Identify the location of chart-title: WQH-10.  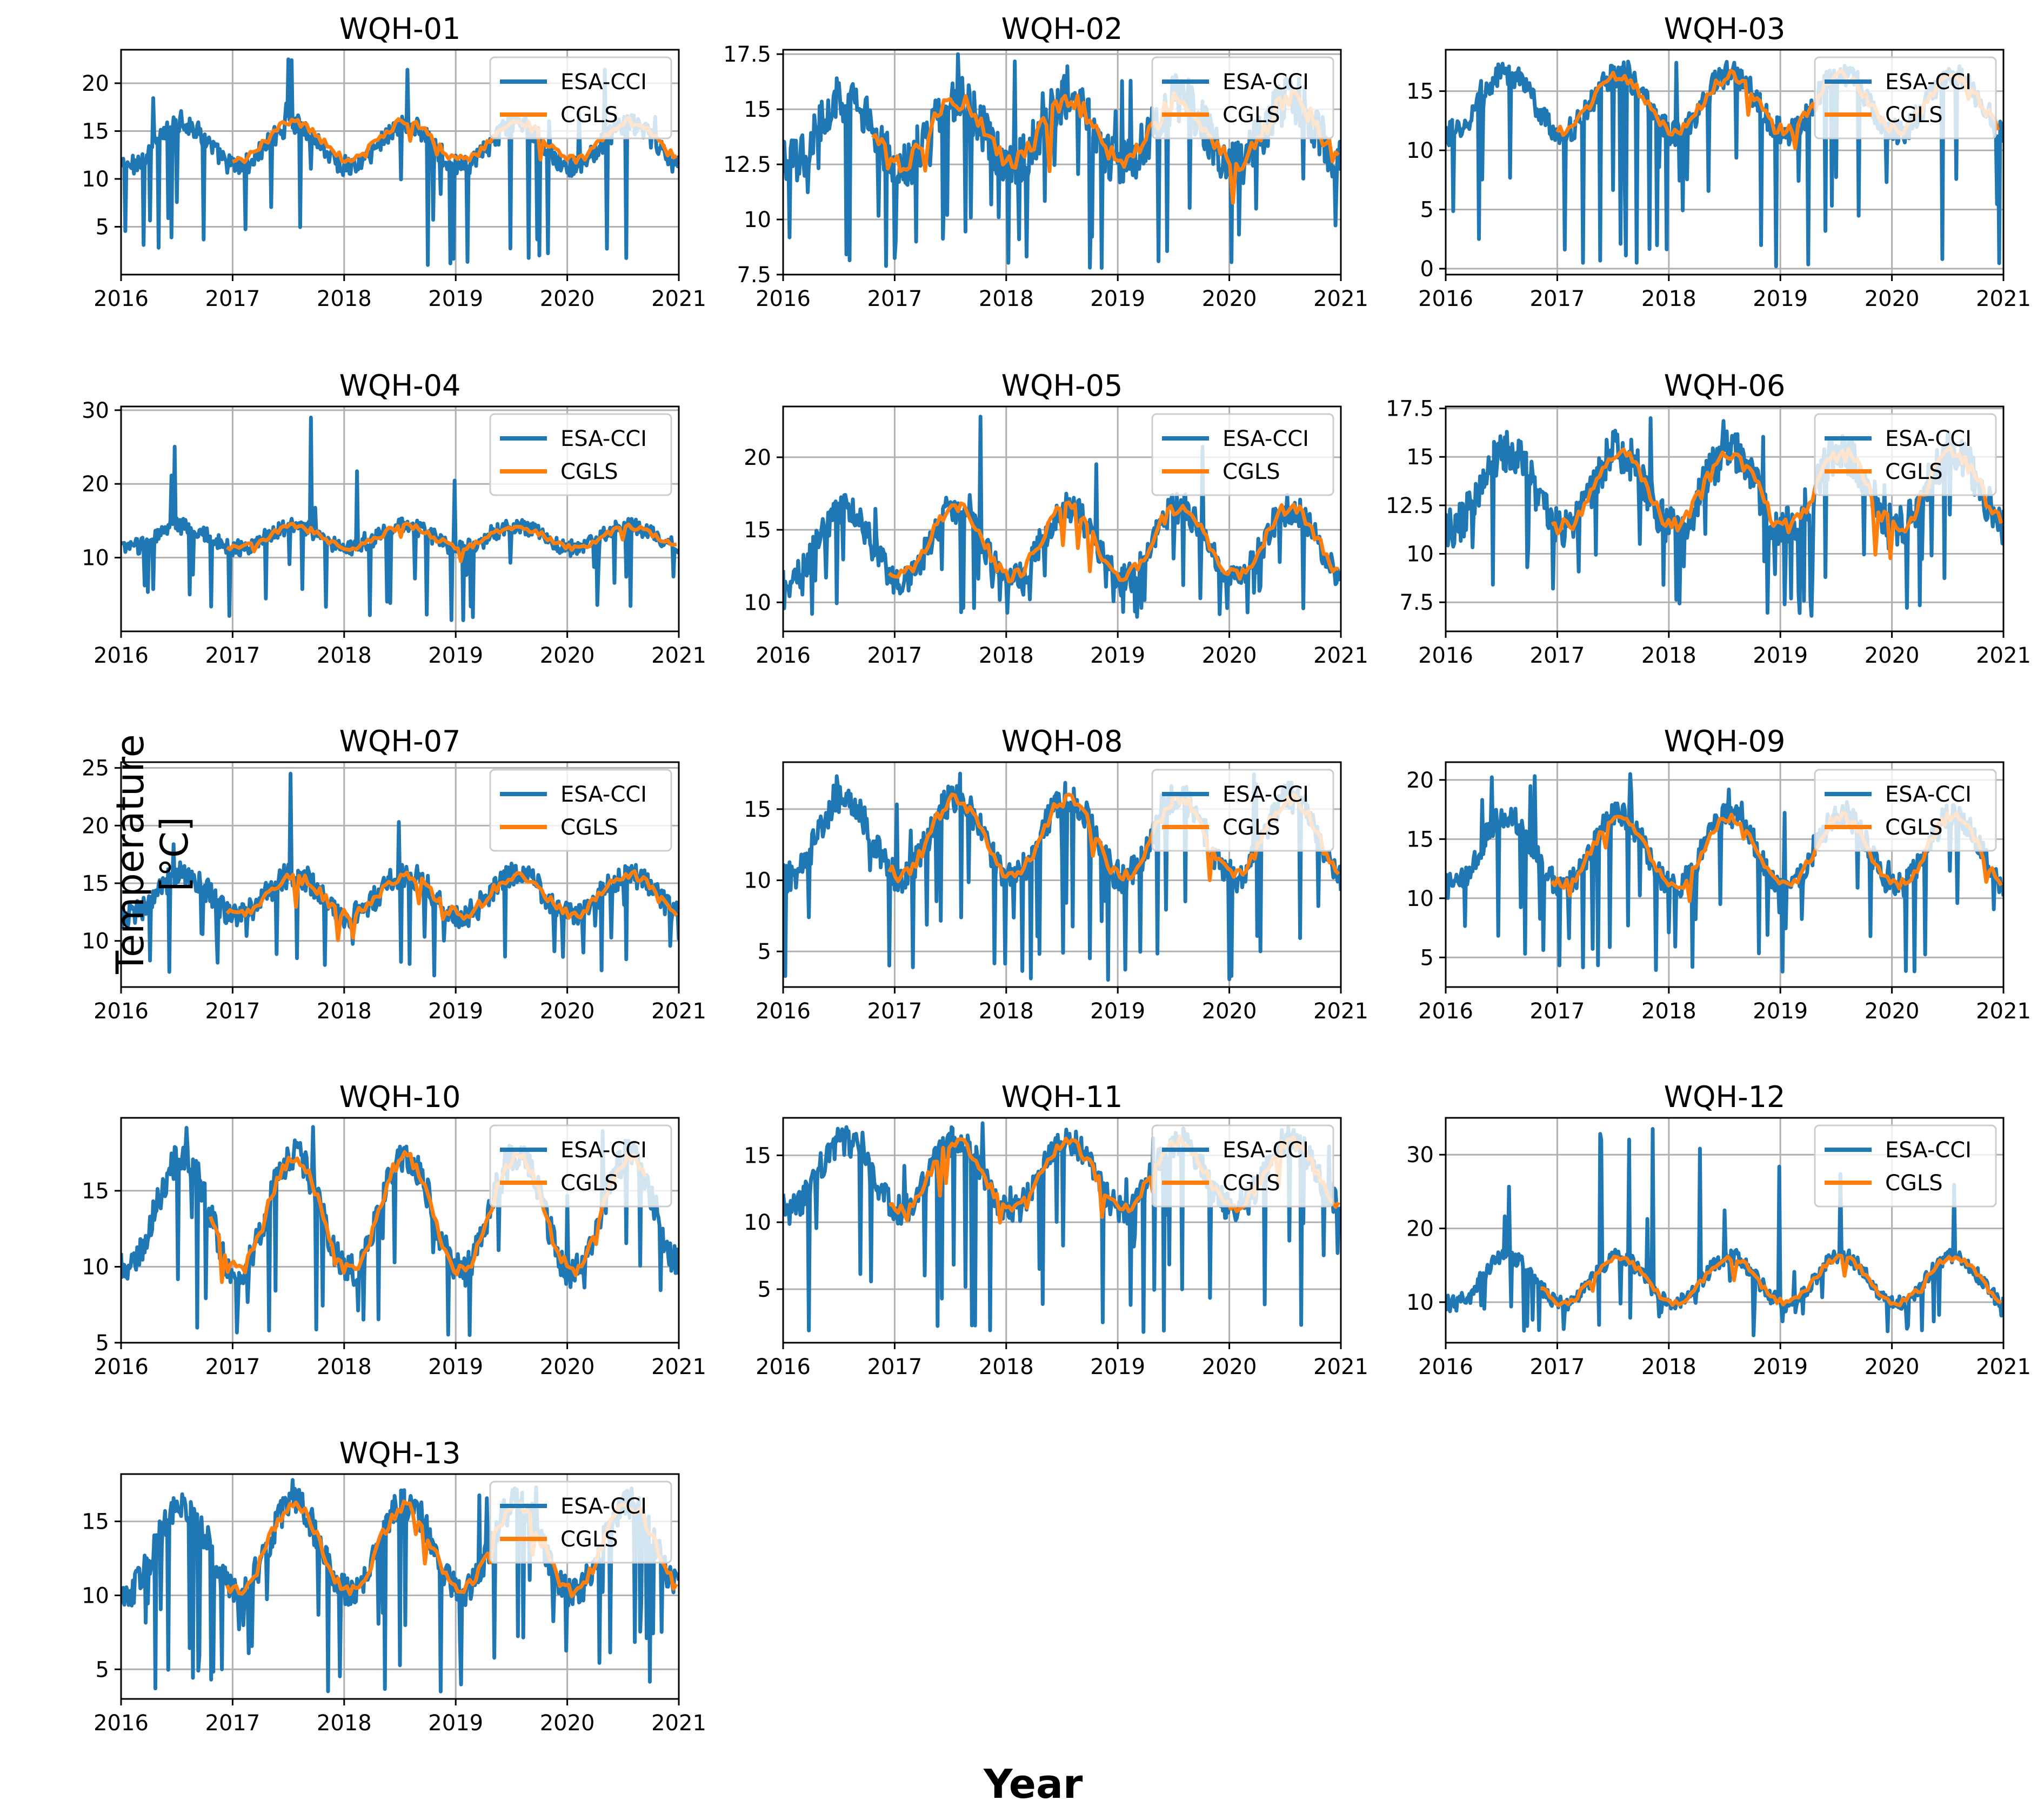
(400, 1097).